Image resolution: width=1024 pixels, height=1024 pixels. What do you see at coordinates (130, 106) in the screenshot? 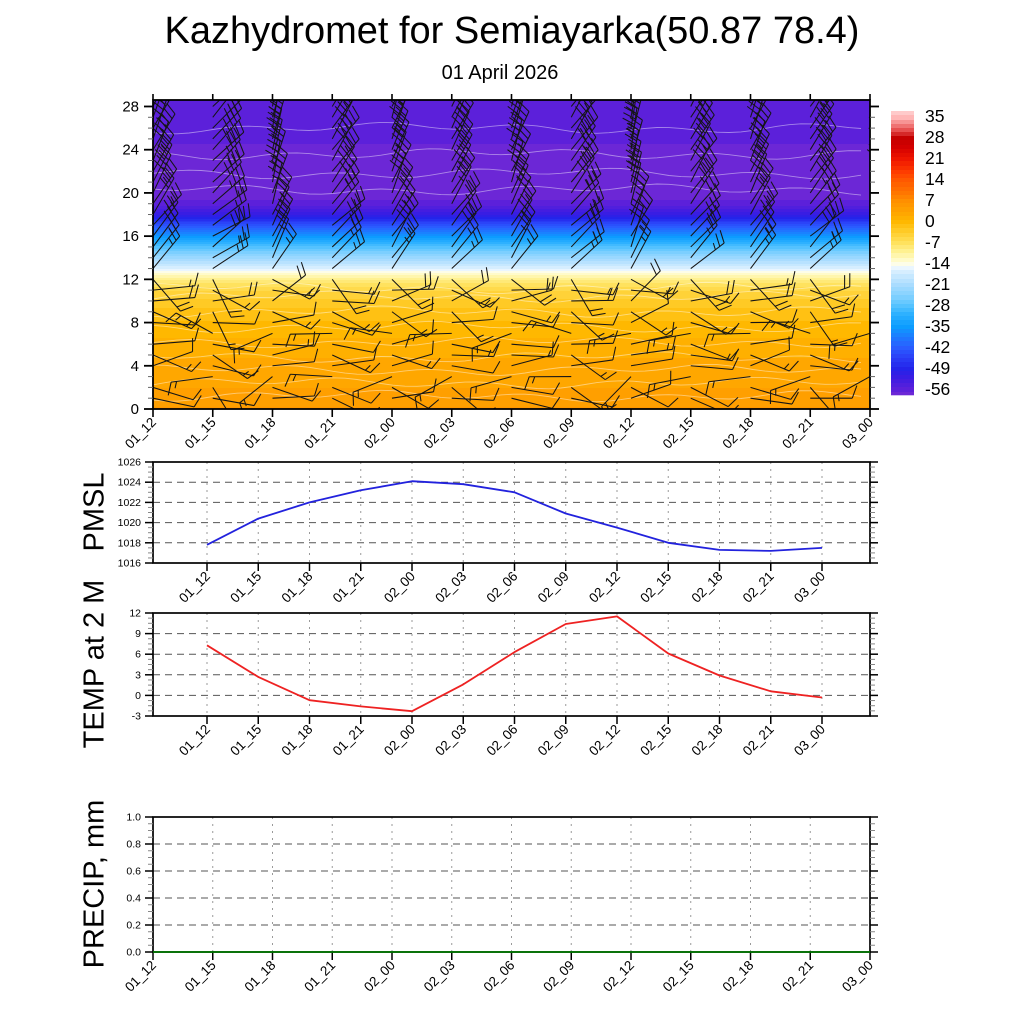
I see `svg-text: 28` at bounding box center [130, 106].